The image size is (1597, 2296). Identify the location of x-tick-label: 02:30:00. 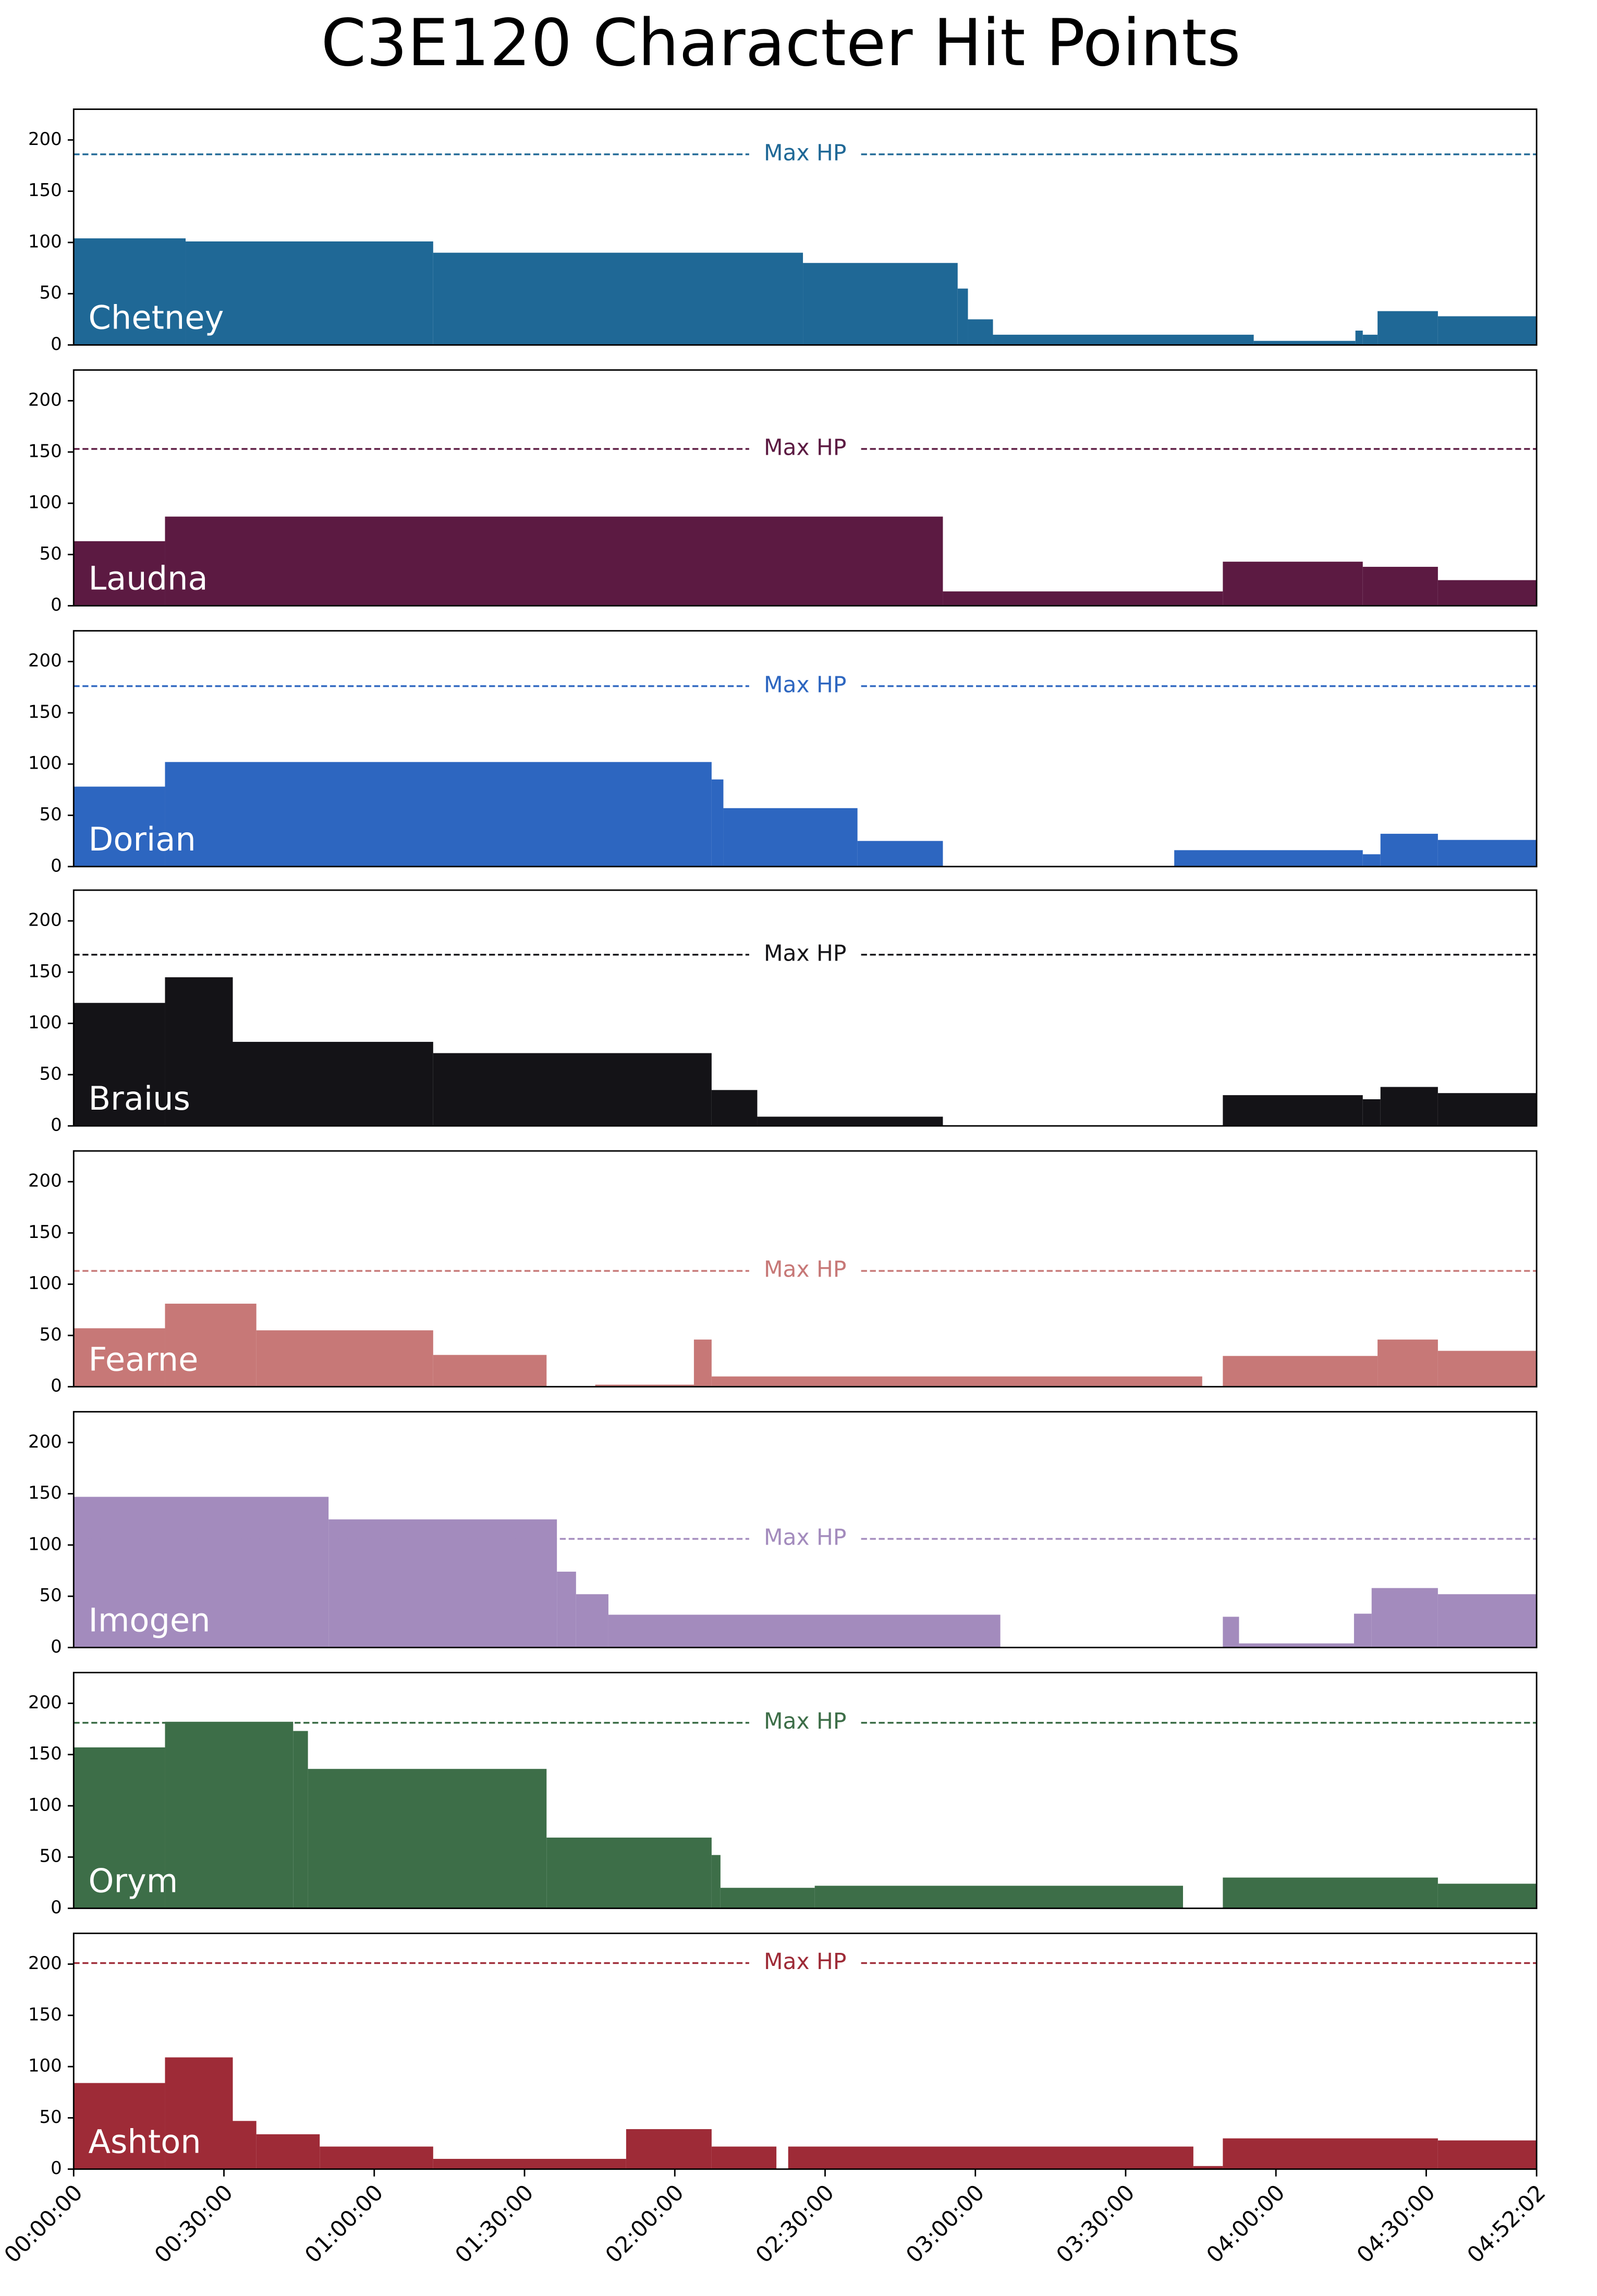
(795, 2224).